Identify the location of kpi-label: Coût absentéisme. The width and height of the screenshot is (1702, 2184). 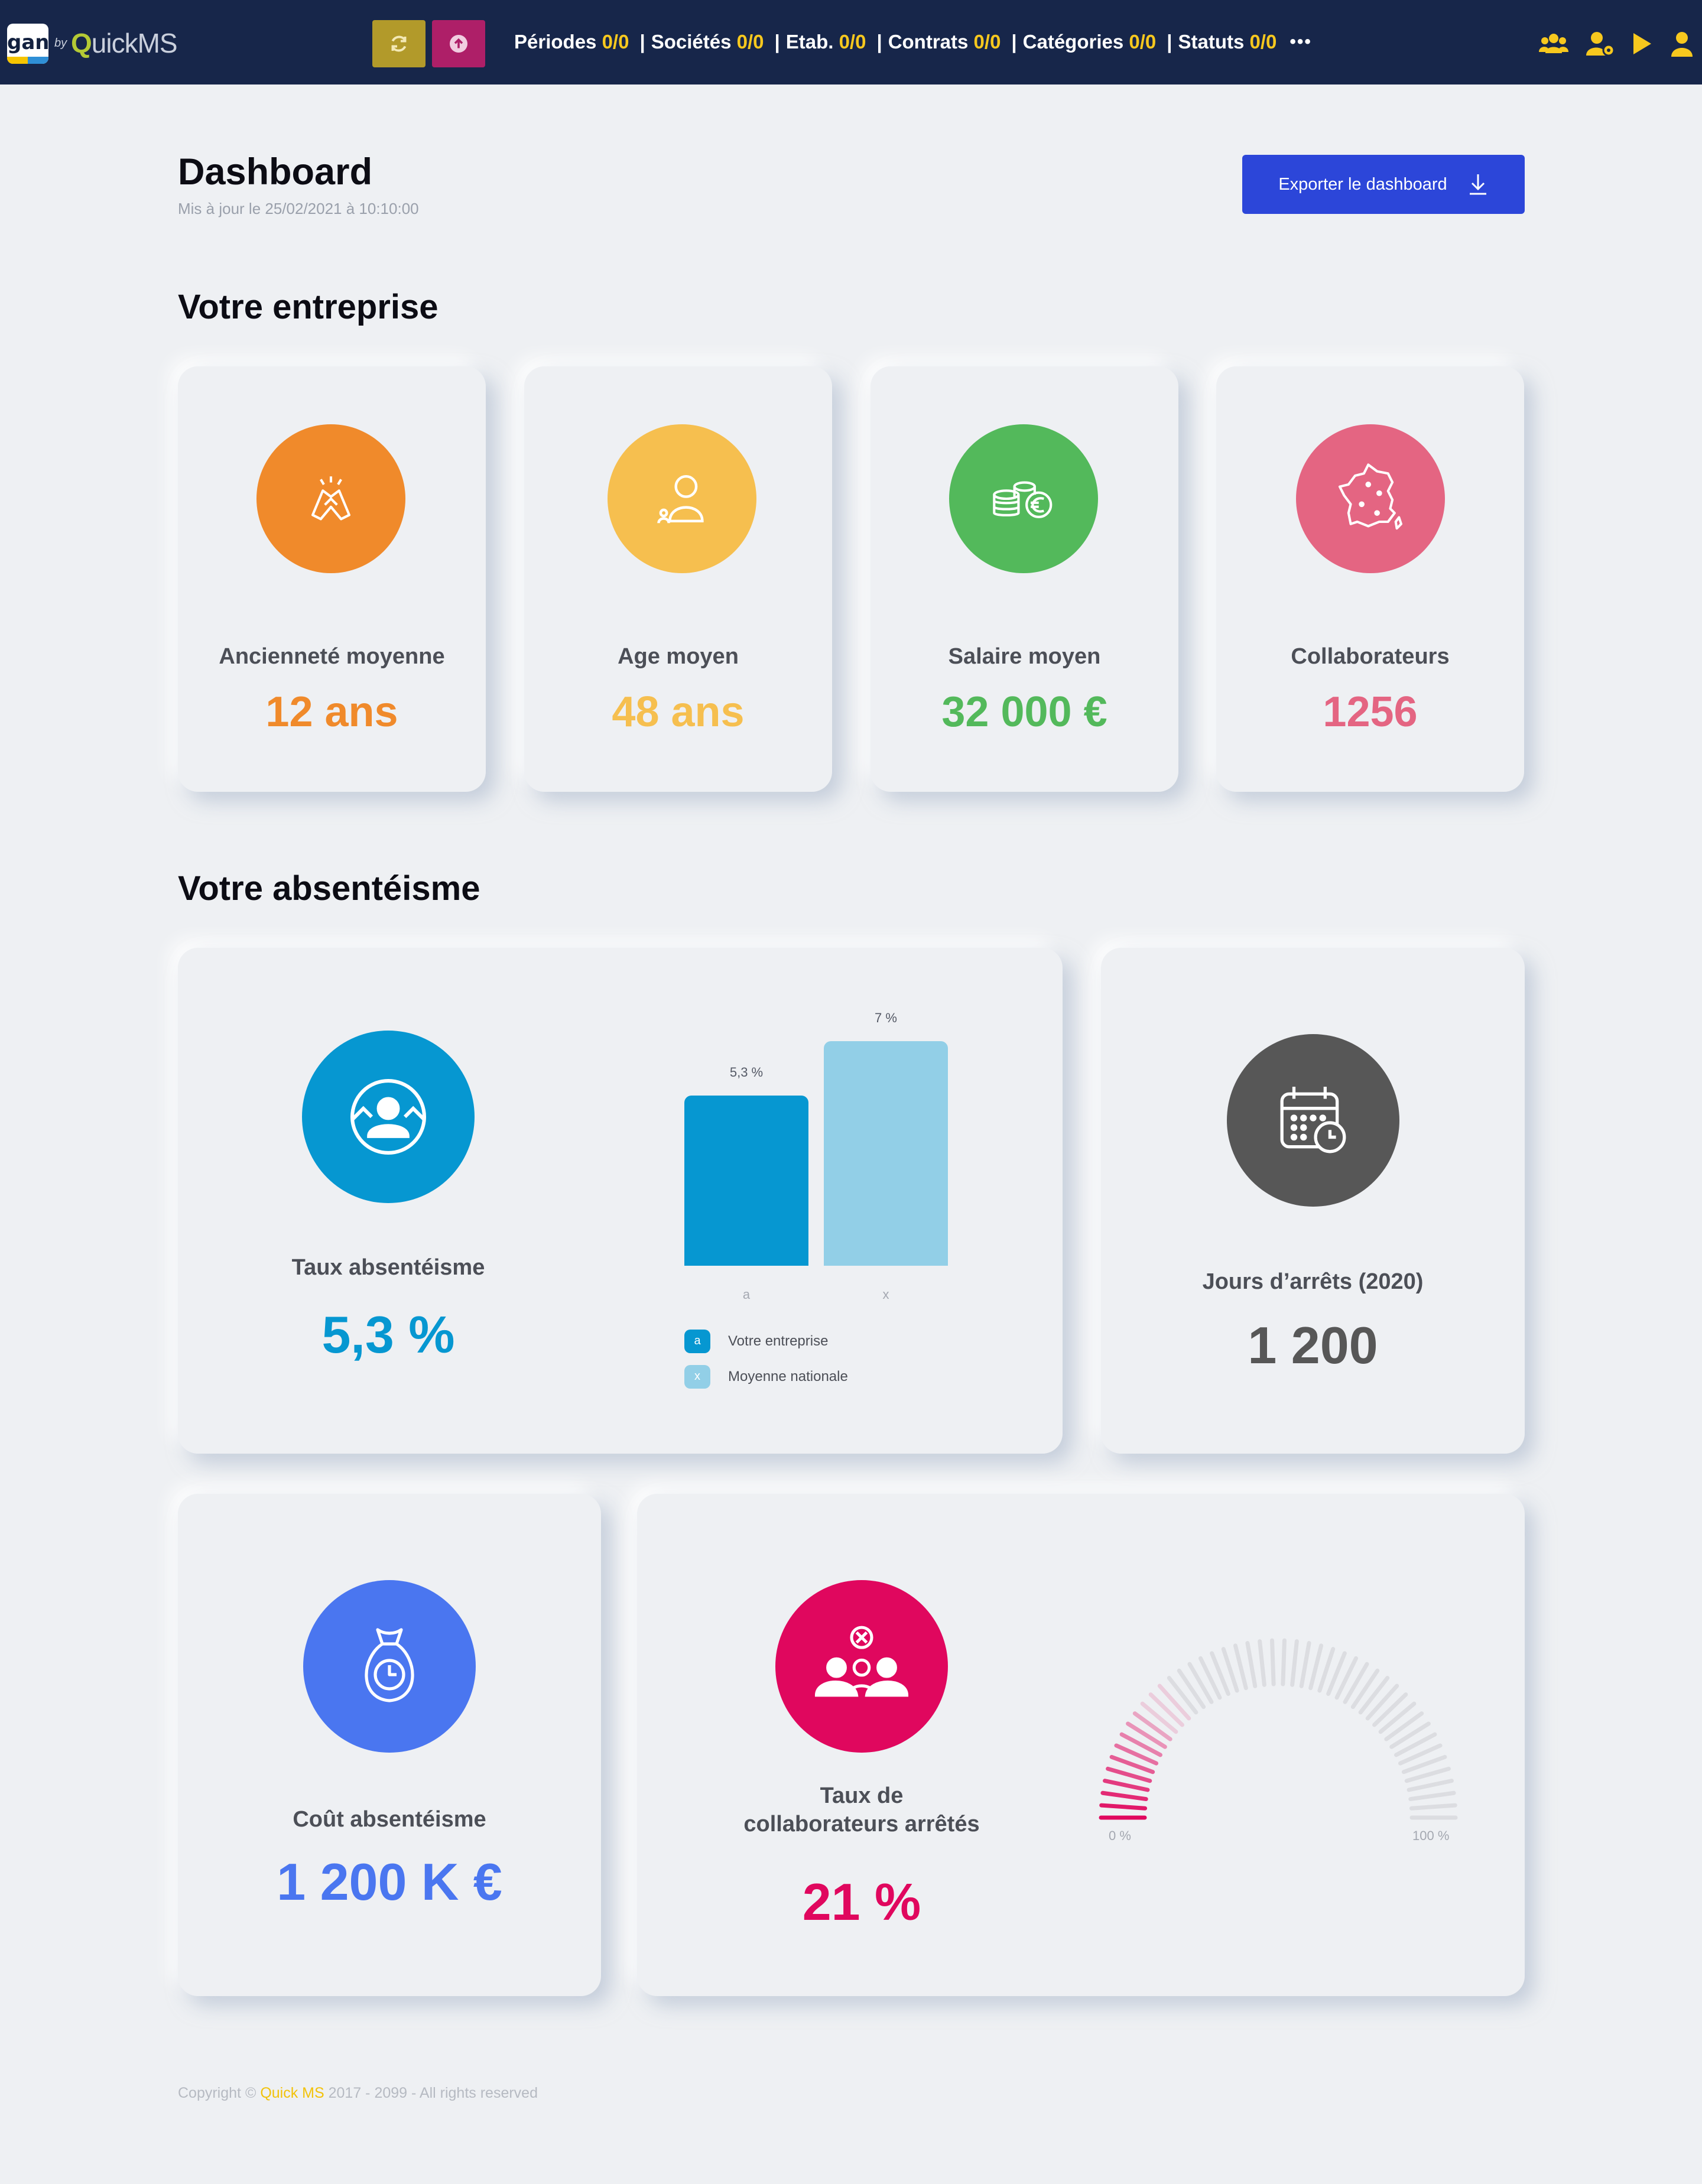
(389, 1820).